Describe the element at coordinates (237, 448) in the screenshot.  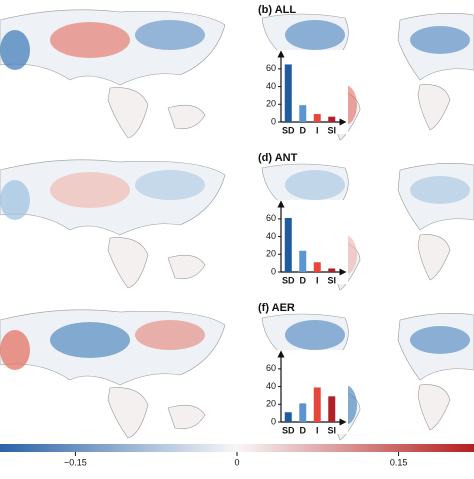
I see `colorbar` at that location.